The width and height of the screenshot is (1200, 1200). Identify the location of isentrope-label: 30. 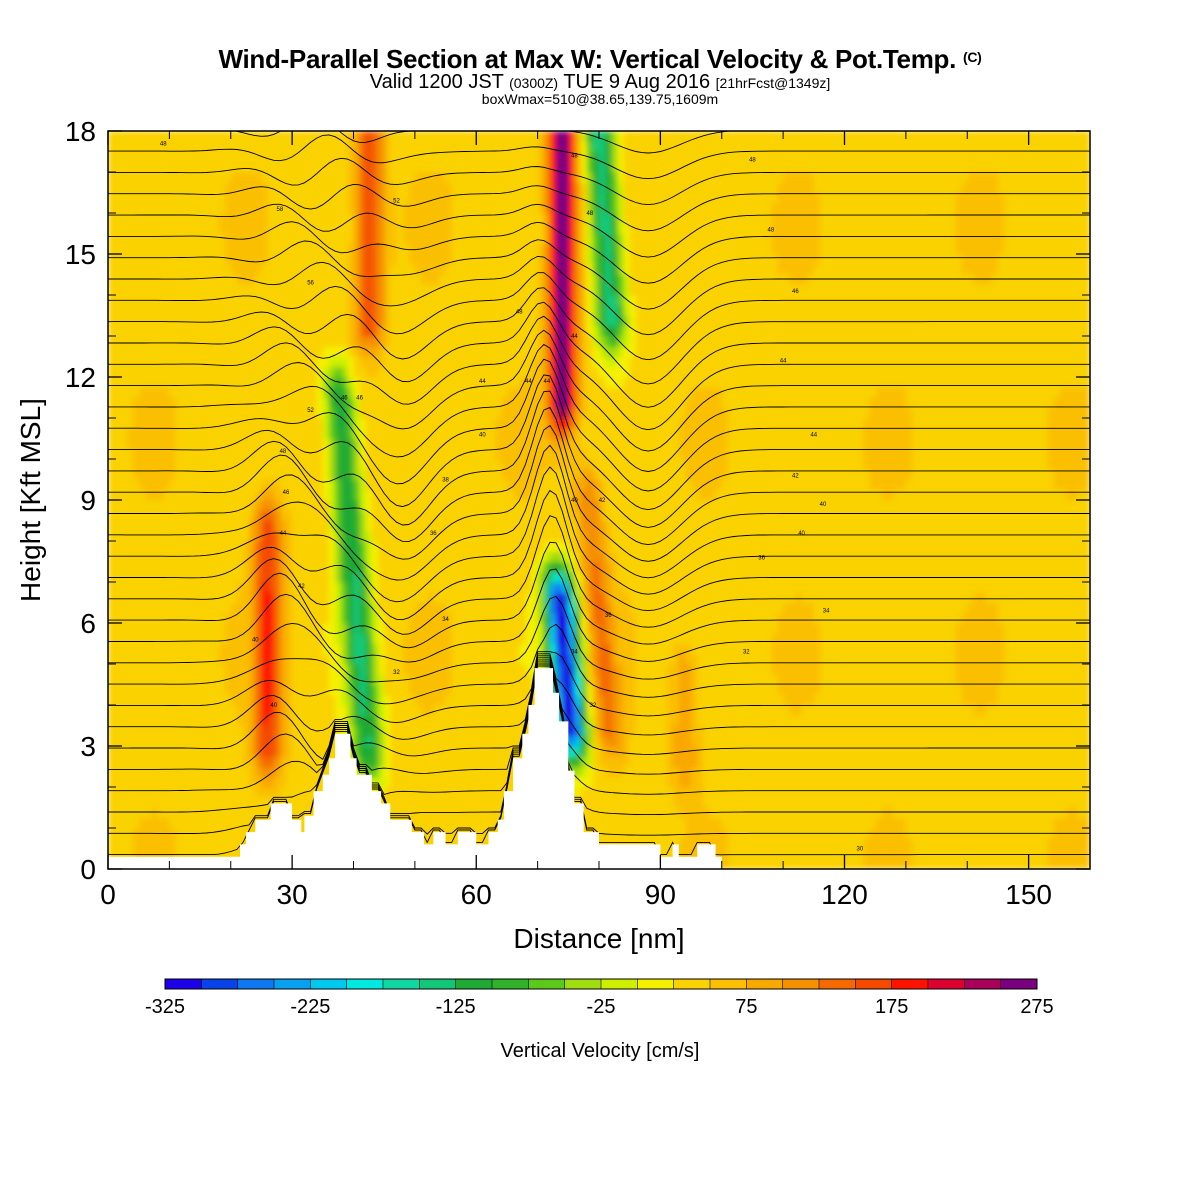
(860, 850).